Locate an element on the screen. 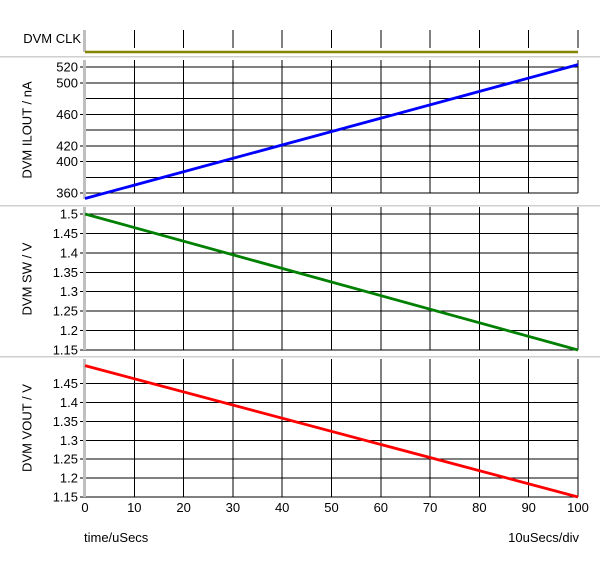 The width and height of the screenshot is (600, 563). sw-axis-title: DVM SW / V is located at coordinates (27, 279).